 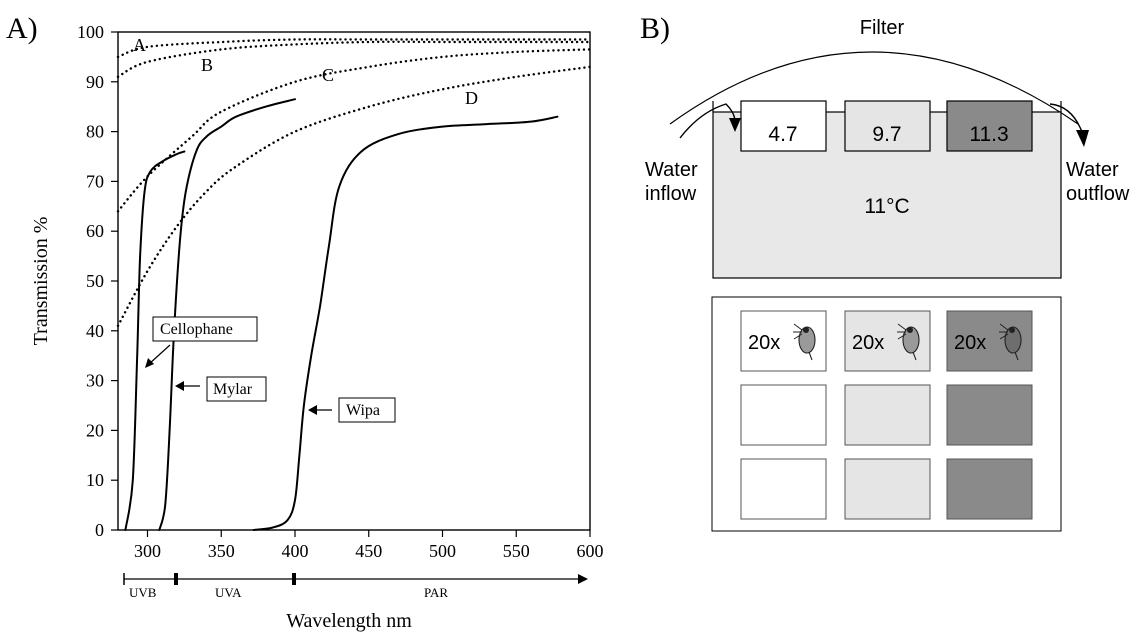 I want to click on panel-a-label: A), so click(x=22, y=28).